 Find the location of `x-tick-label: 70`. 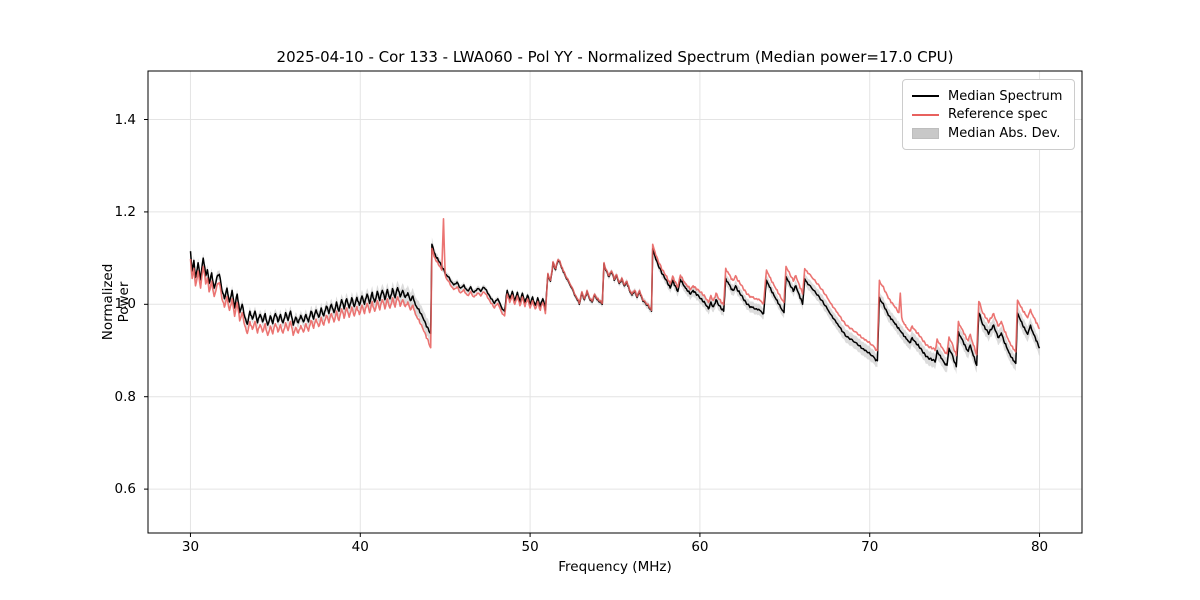

x-tick-label: 70 is located at coordinates (870, 547).